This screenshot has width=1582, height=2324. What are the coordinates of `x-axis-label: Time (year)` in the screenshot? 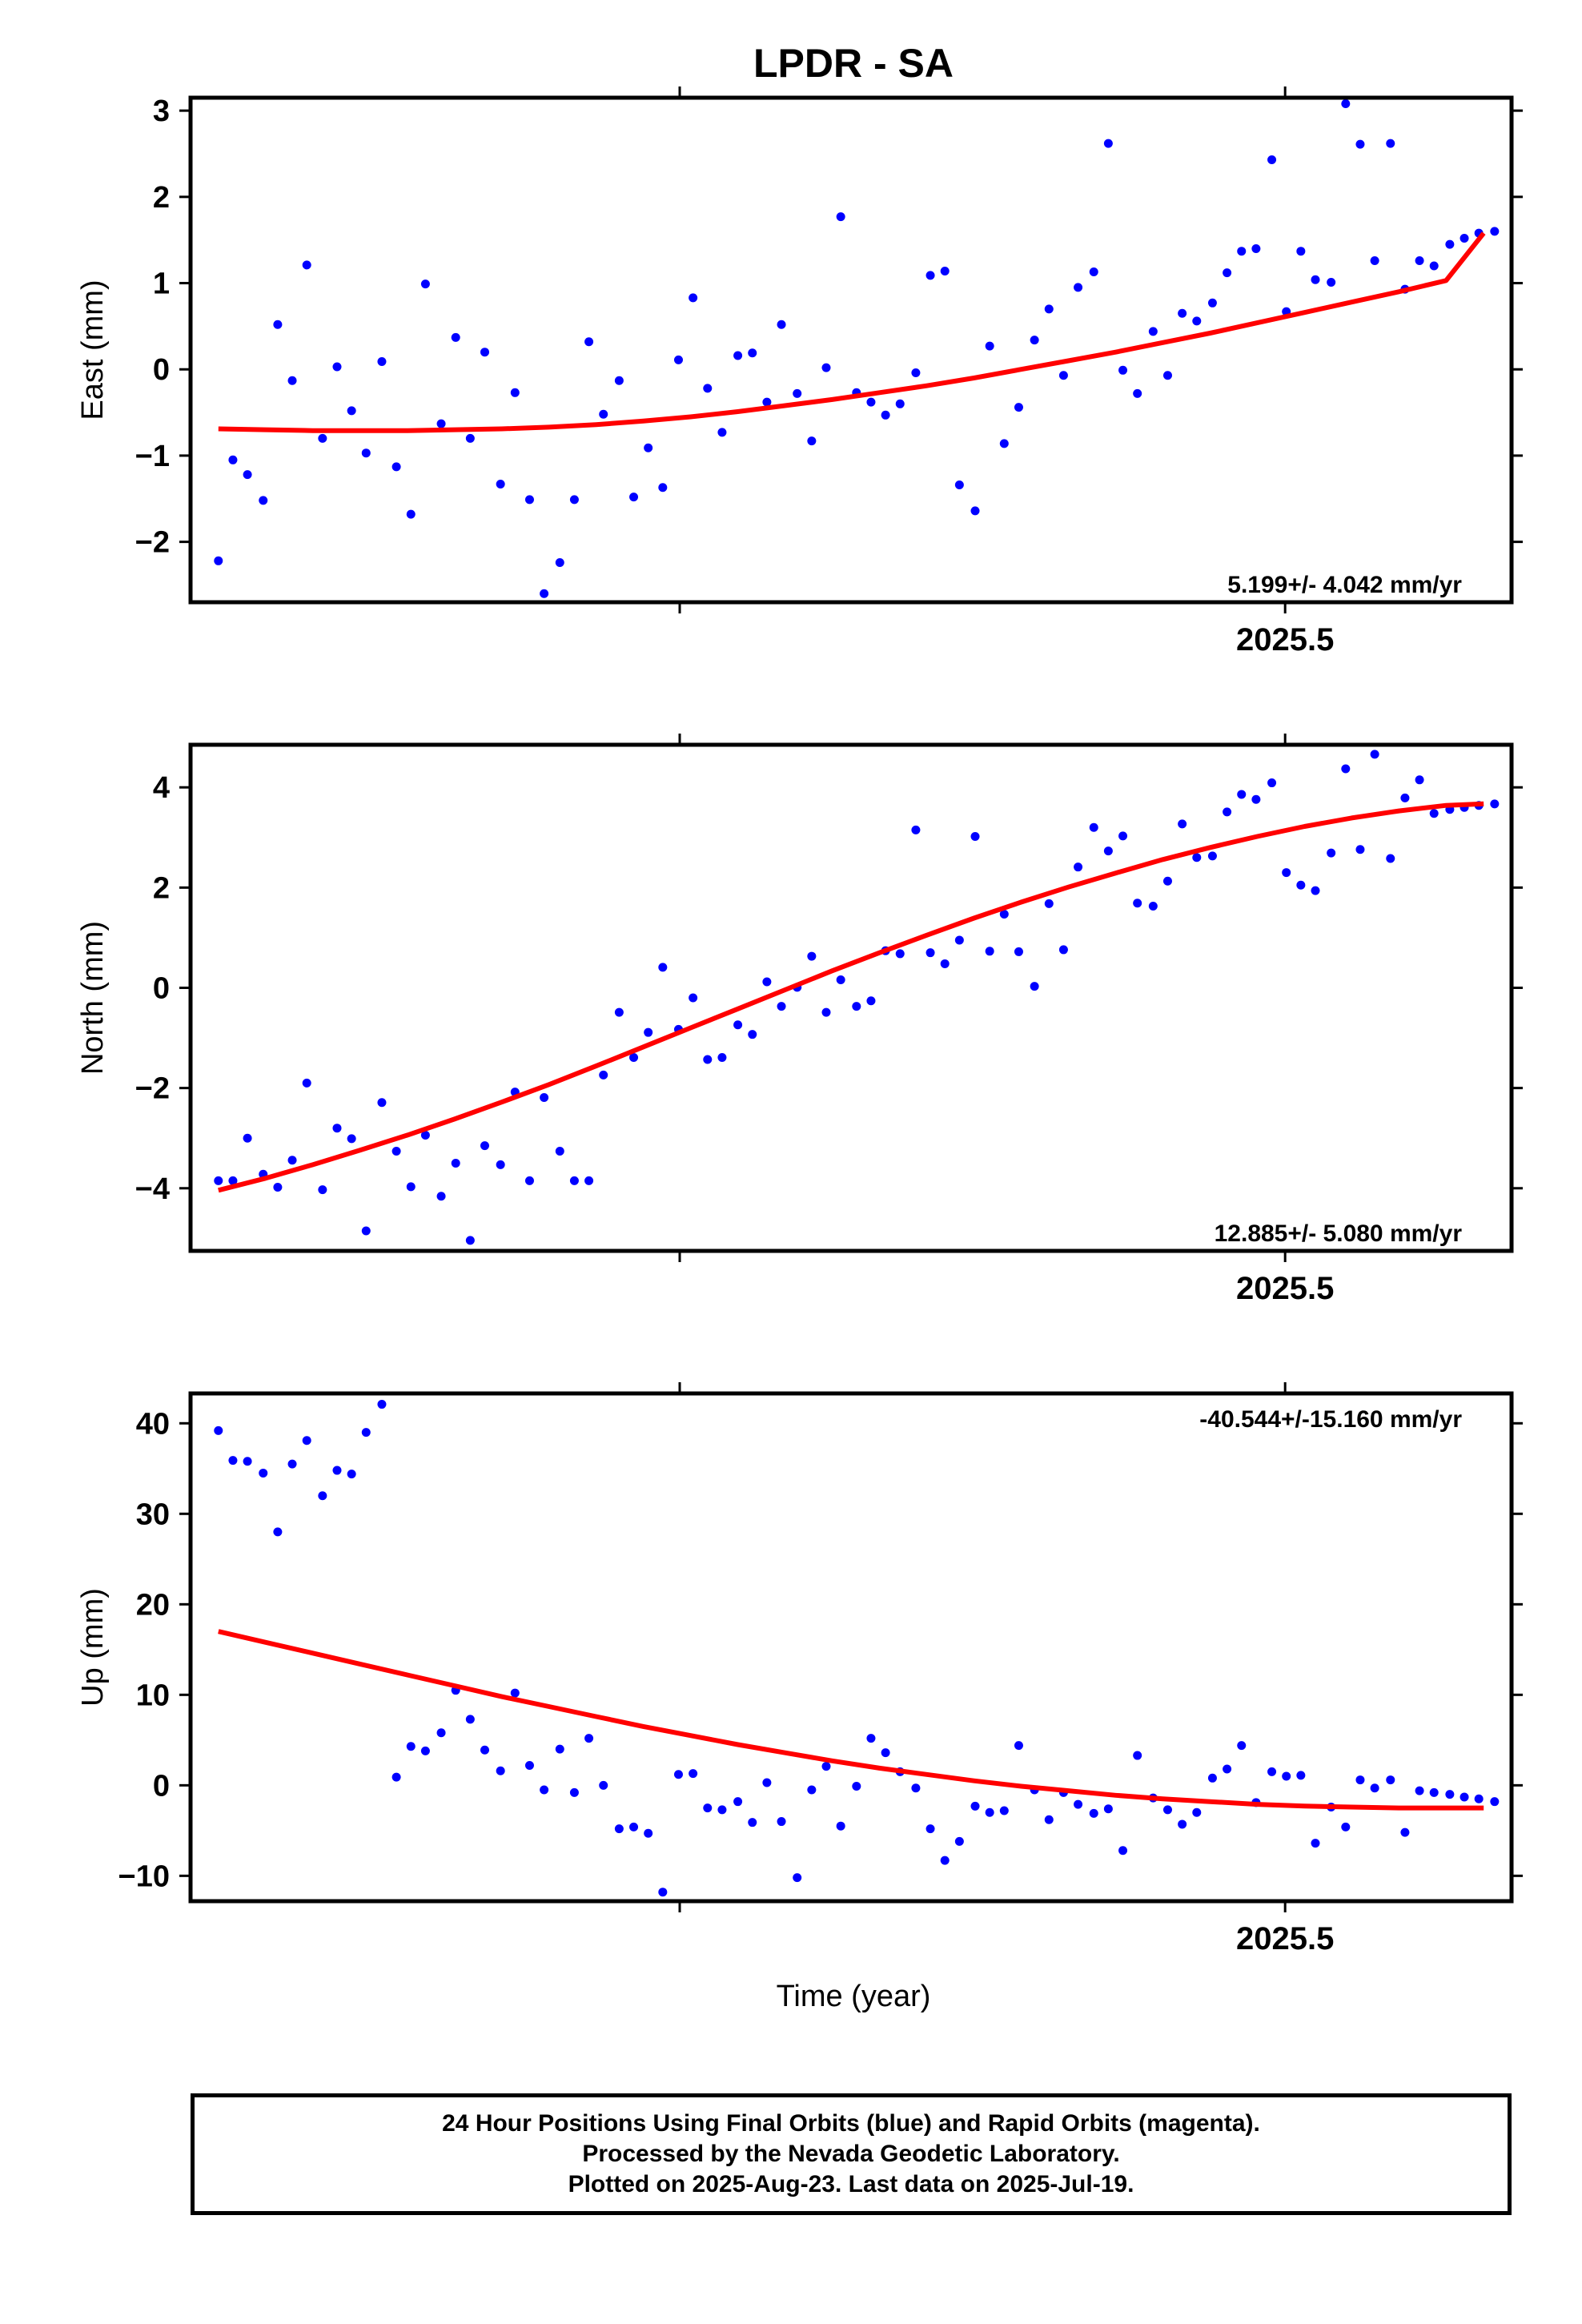 It's located at (854, 1996).